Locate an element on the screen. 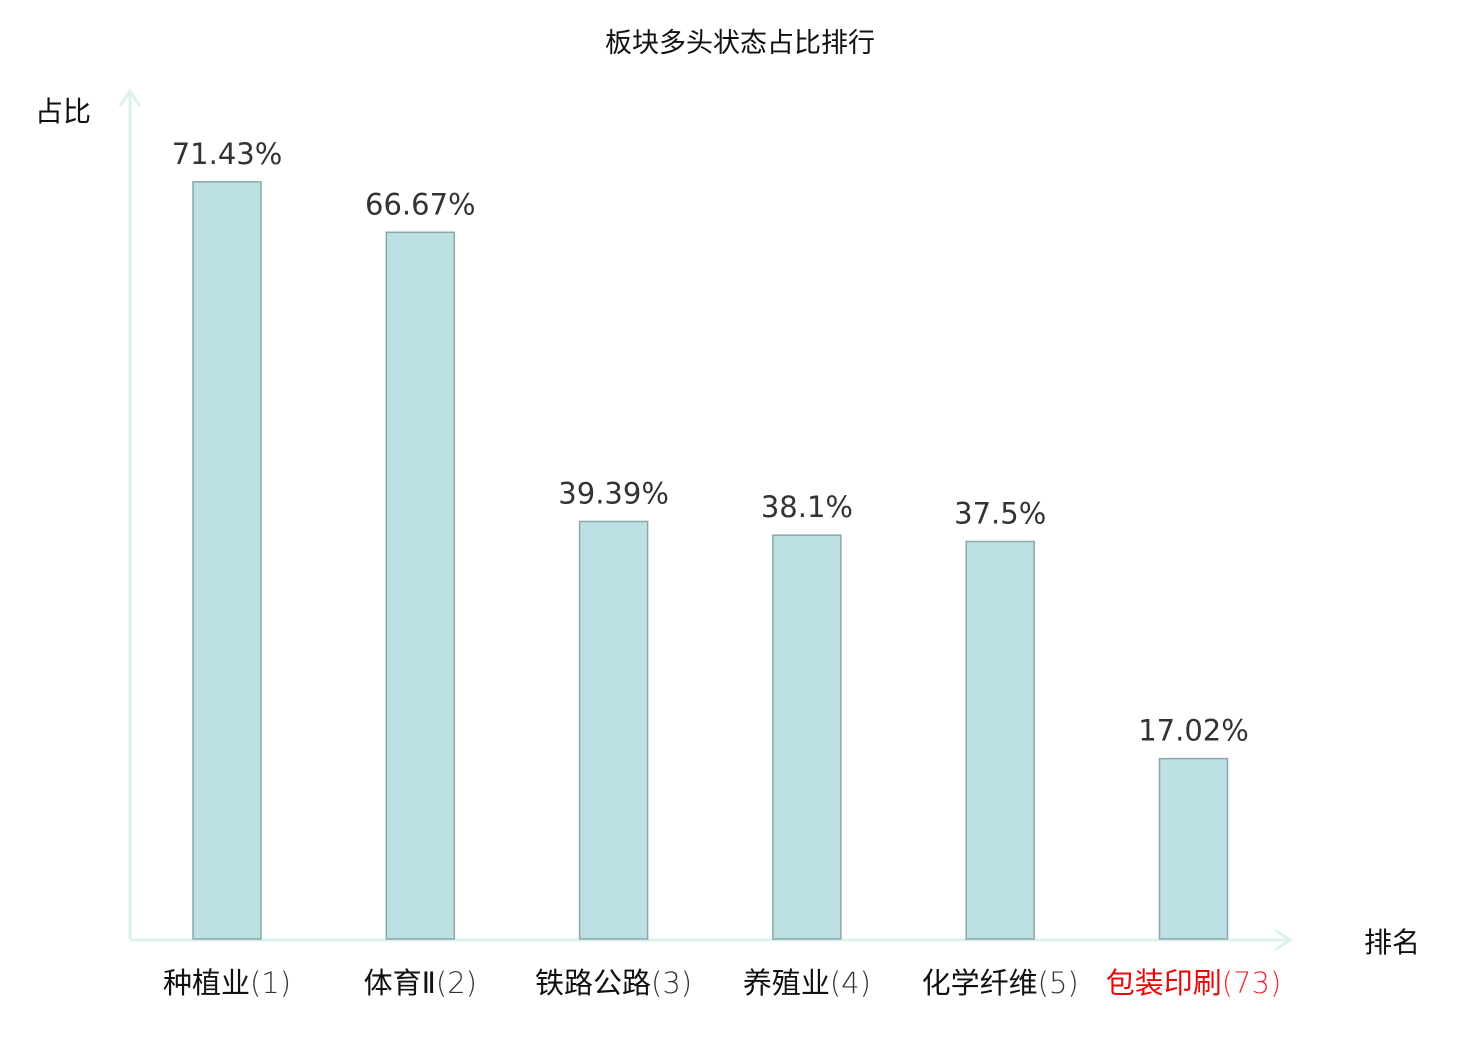 This screenshot has height=1040, width=1480. category-name: 铁路公路 is located at coordinates (593, 983).